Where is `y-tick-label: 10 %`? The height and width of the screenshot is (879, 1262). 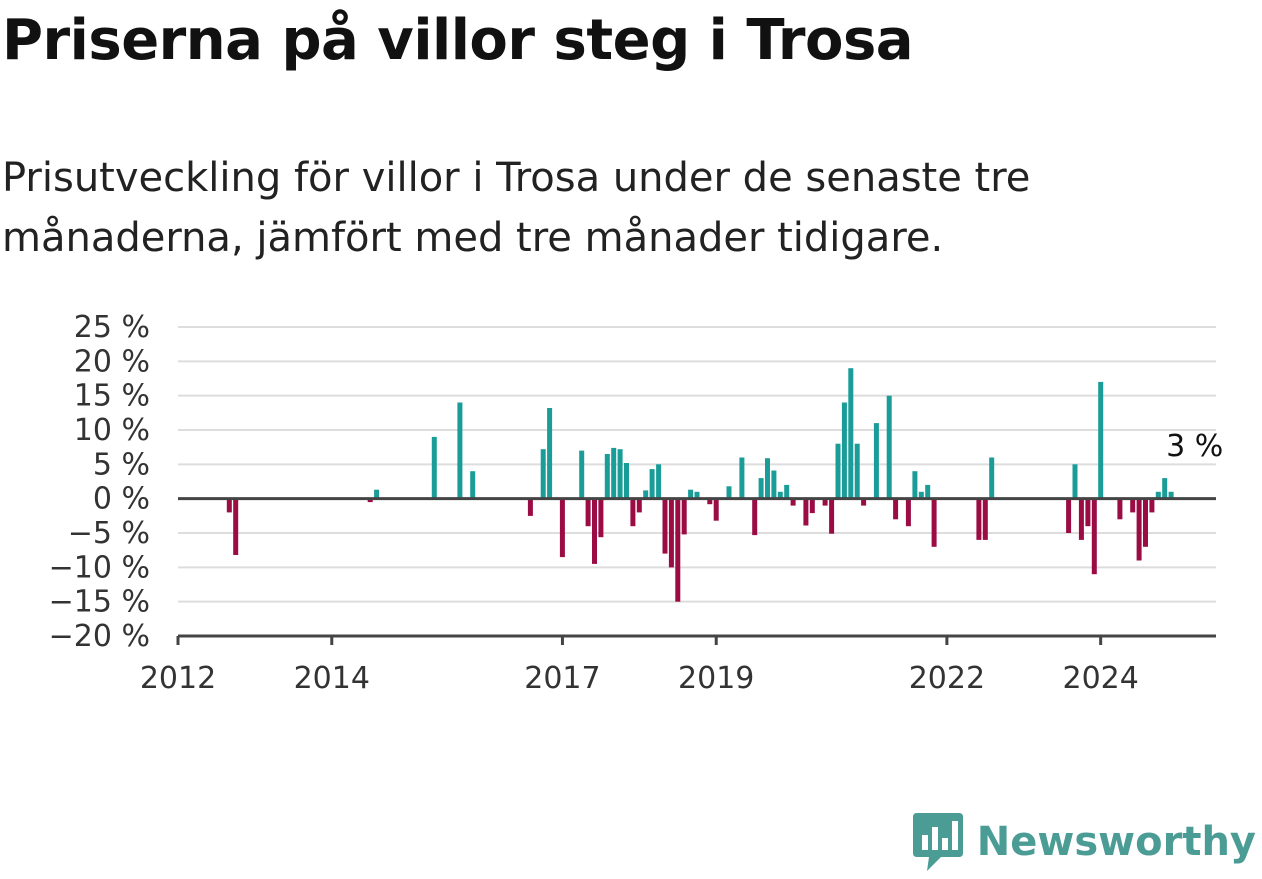 y-tick-label: 10 % is located at coordinates (112, 430).